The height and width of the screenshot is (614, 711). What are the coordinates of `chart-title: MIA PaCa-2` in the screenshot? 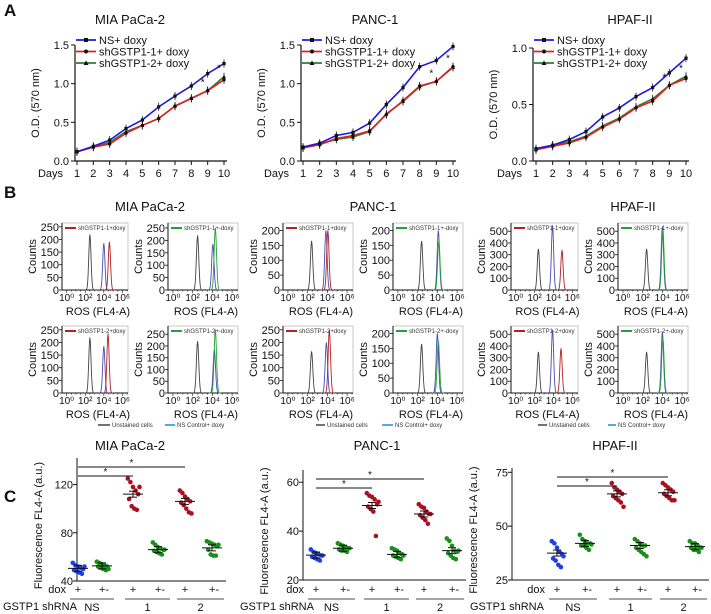 It's located at (130, 445).